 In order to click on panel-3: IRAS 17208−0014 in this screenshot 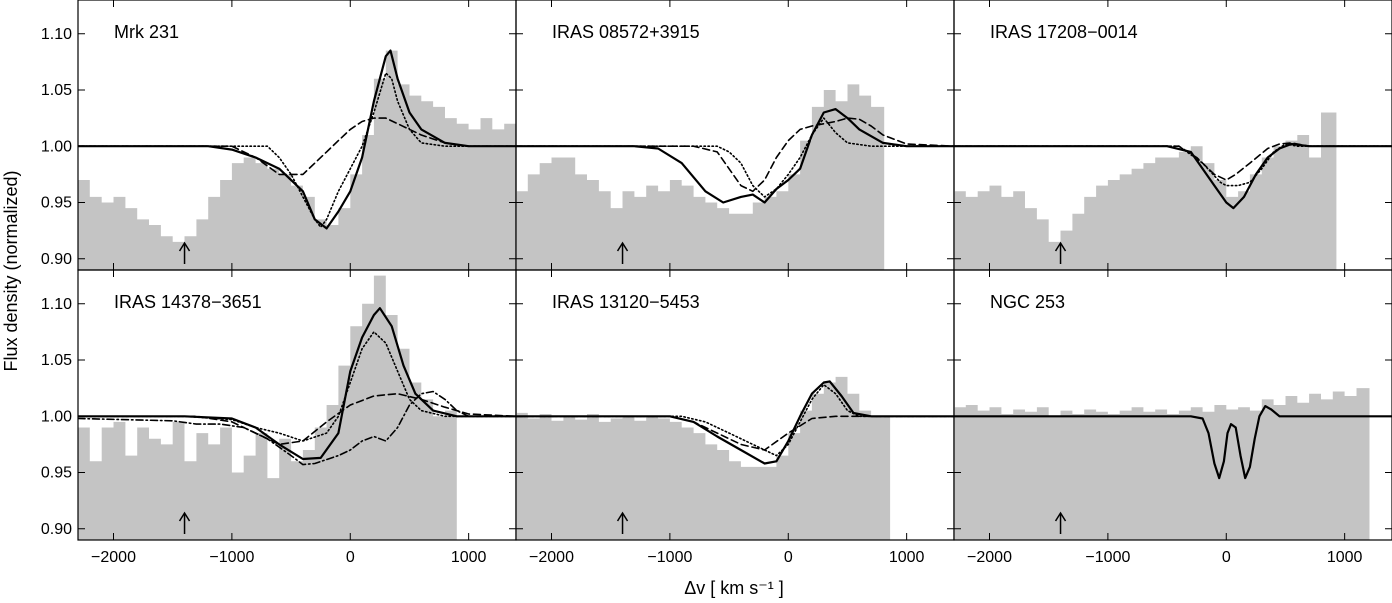, I will do `click(1172, 135)`.